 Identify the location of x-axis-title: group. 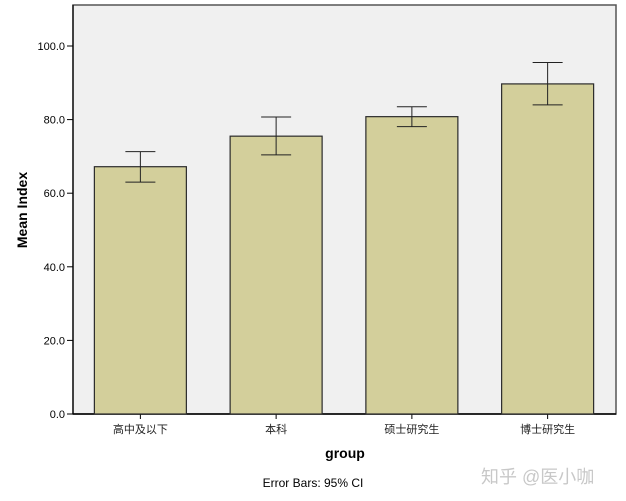
(345, 453).